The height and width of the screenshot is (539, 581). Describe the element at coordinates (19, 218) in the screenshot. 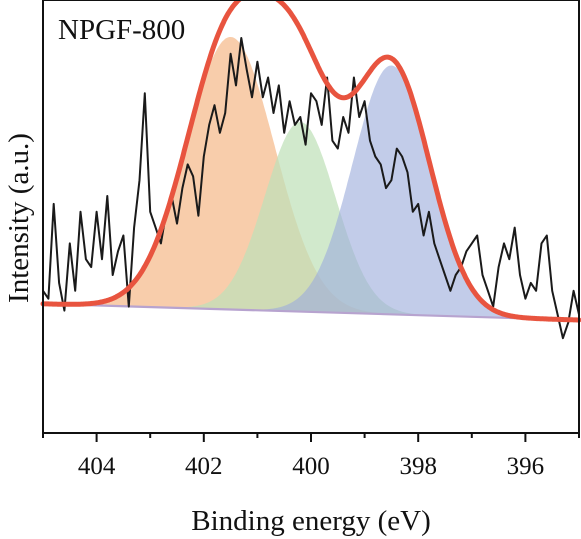

I see `y-axis-label: Intensity (a.u.)` at that location.